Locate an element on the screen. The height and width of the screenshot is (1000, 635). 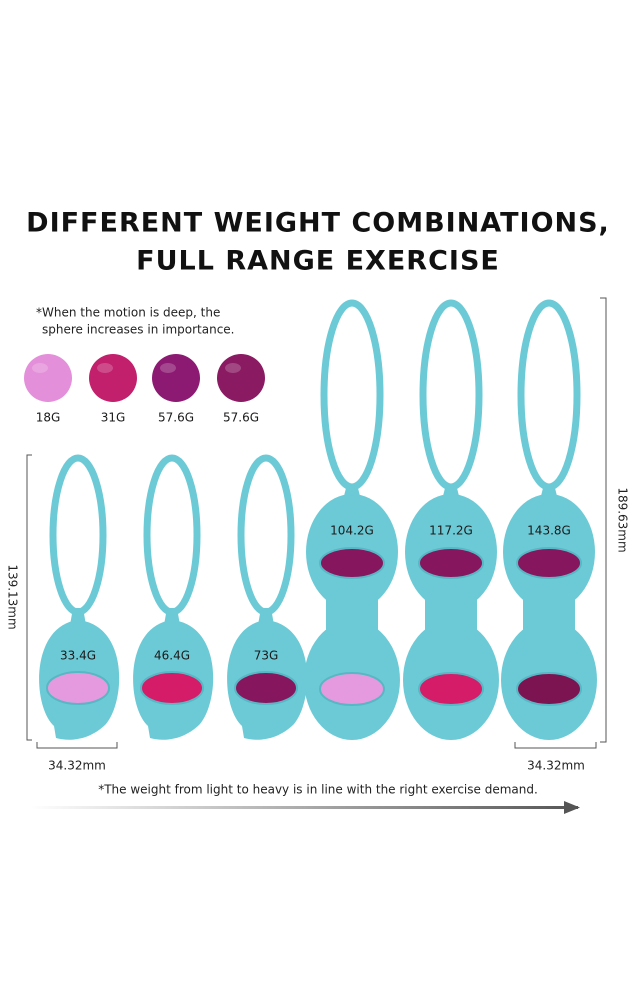
ball-weight: 31G is located at coordinates (113, 418).